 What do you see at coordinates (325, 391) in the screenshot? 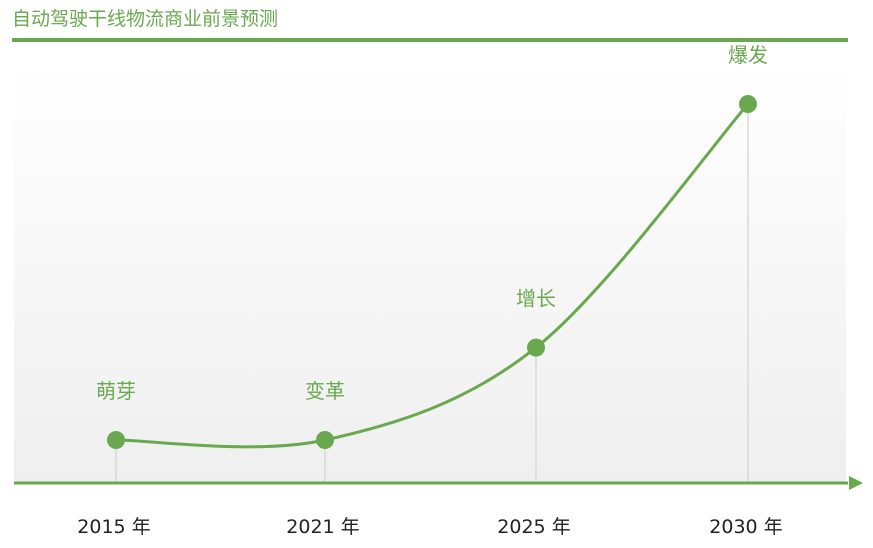
I see `stage-label: 变革` at bounding box center [325, 391].